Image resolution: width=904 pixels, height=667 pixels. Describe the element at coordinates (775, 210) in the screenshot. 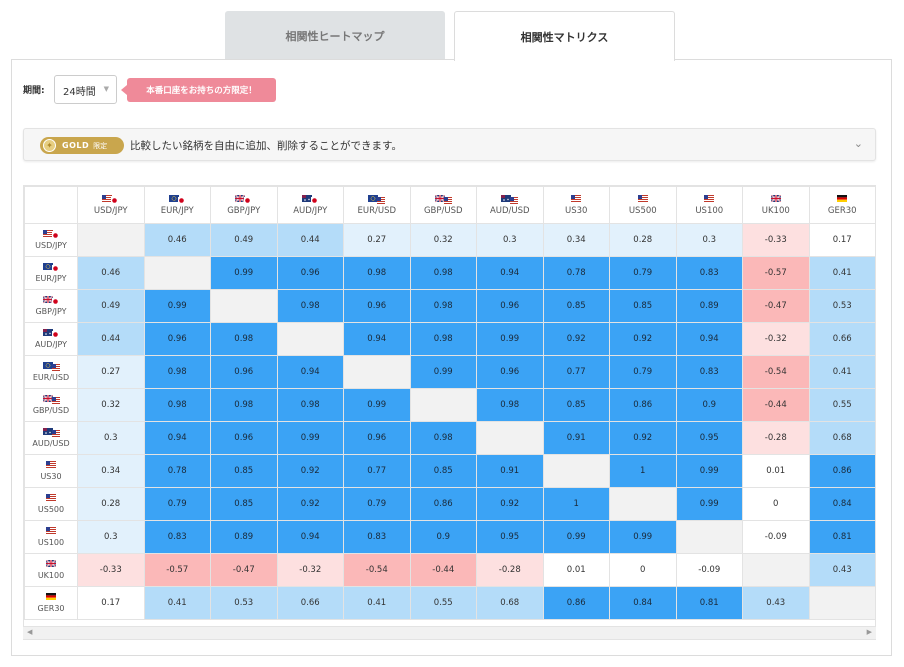

I see `column-header-label: UK100` at that location.